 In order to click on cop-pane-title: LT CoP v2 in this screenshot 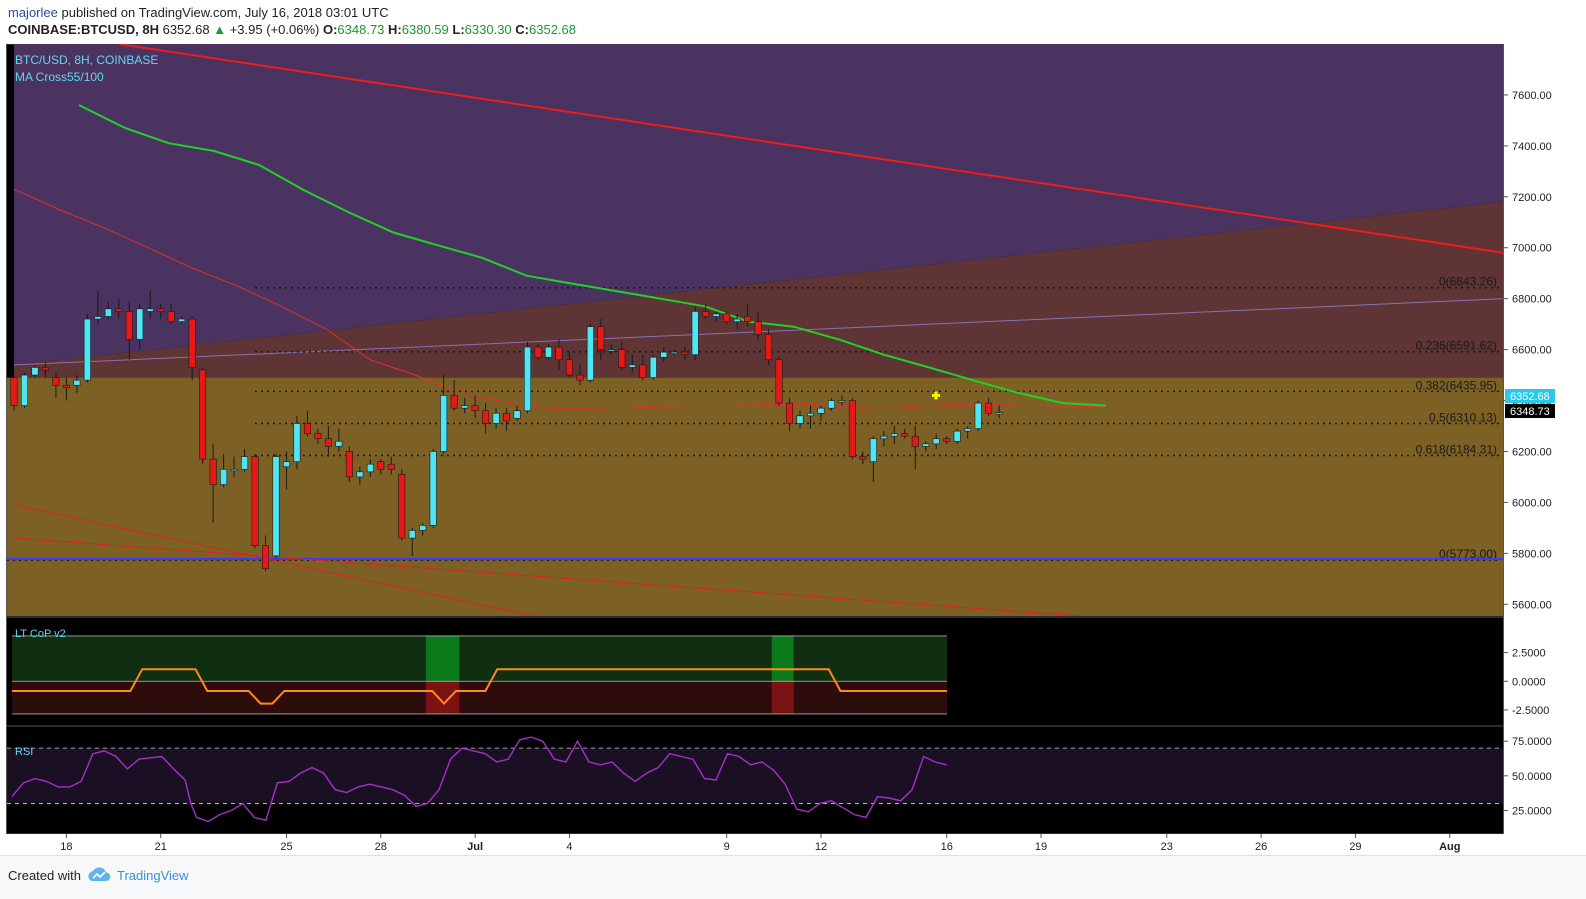, I will do `click(40, 634)`.